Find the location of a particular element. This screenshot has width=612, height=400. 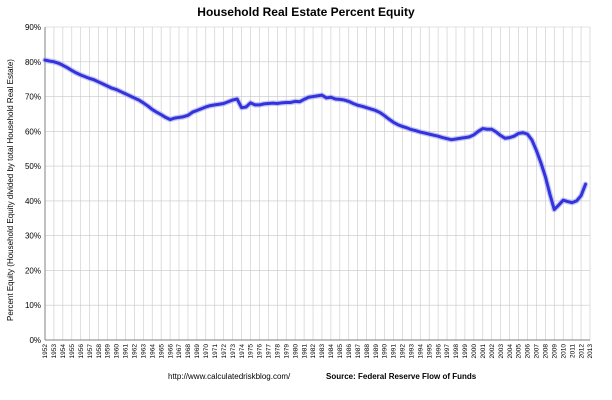

x-tick-label: 1973 is located at coordinates (233, 351).